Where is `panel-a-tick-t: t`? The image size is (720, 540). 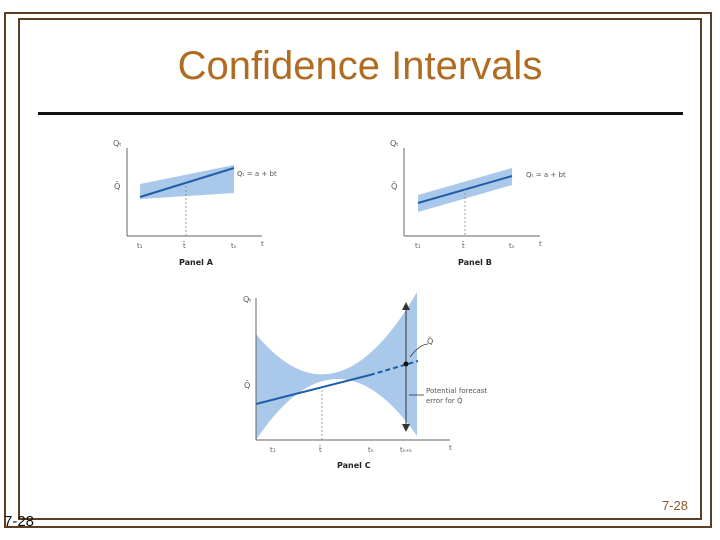 panel-a-tick-t: t is located at coordinates (262, 244).